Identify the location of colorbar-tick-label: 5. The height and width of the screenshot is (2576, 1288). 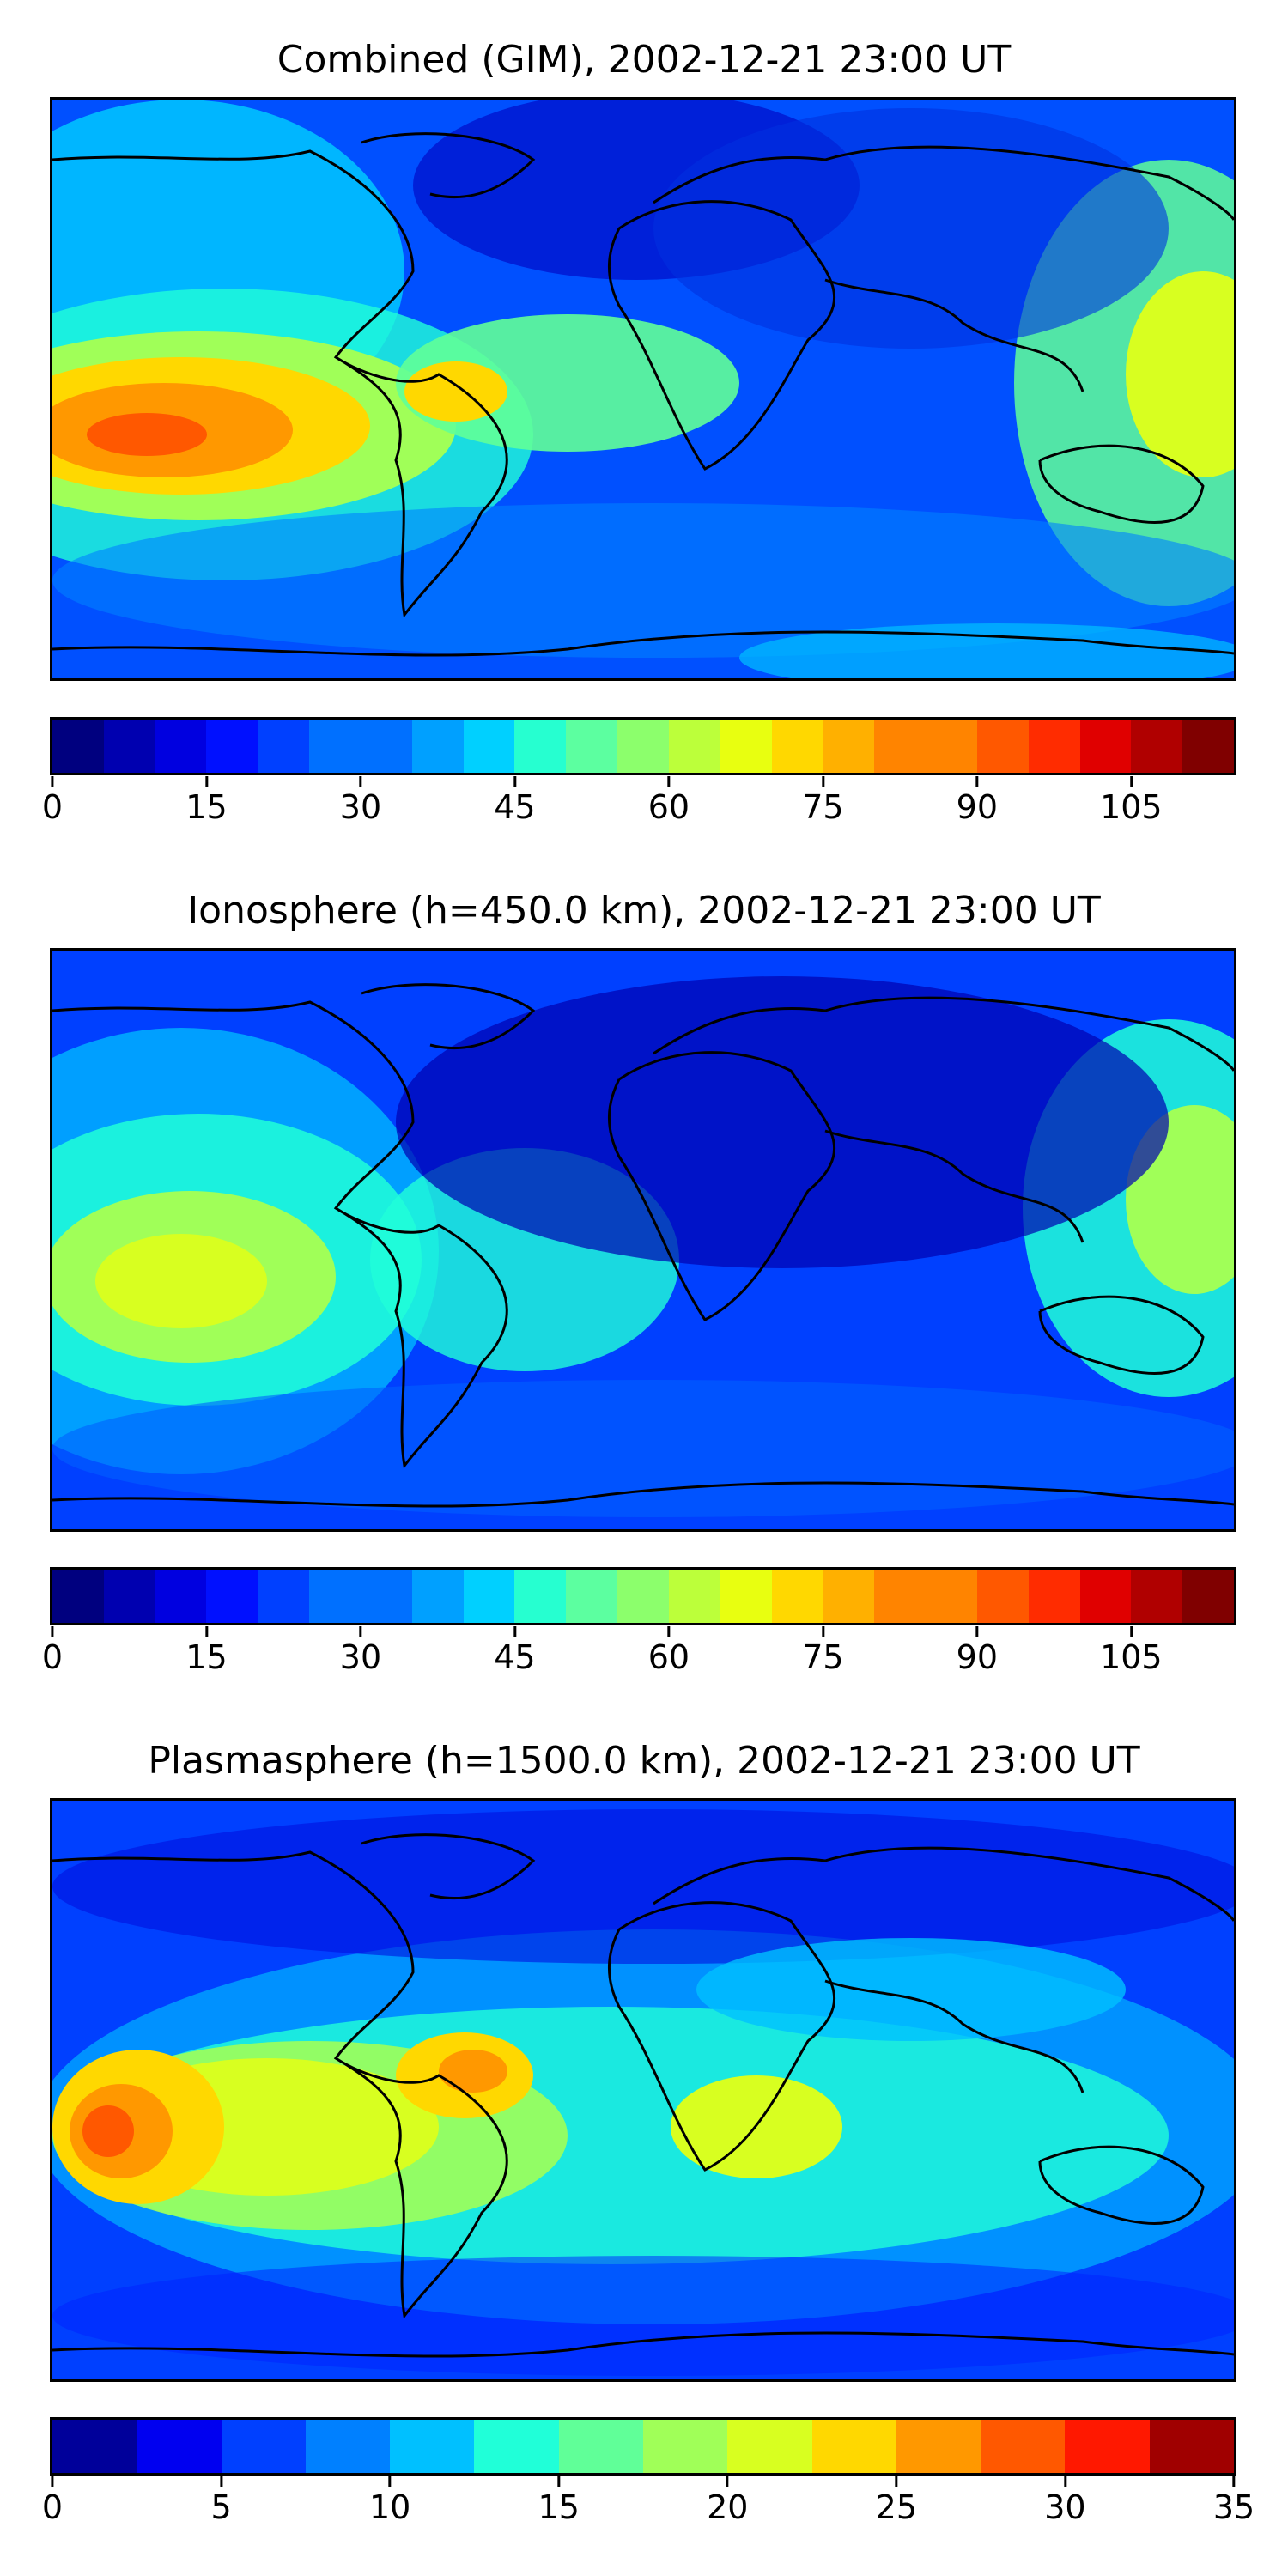
(221, 2507).